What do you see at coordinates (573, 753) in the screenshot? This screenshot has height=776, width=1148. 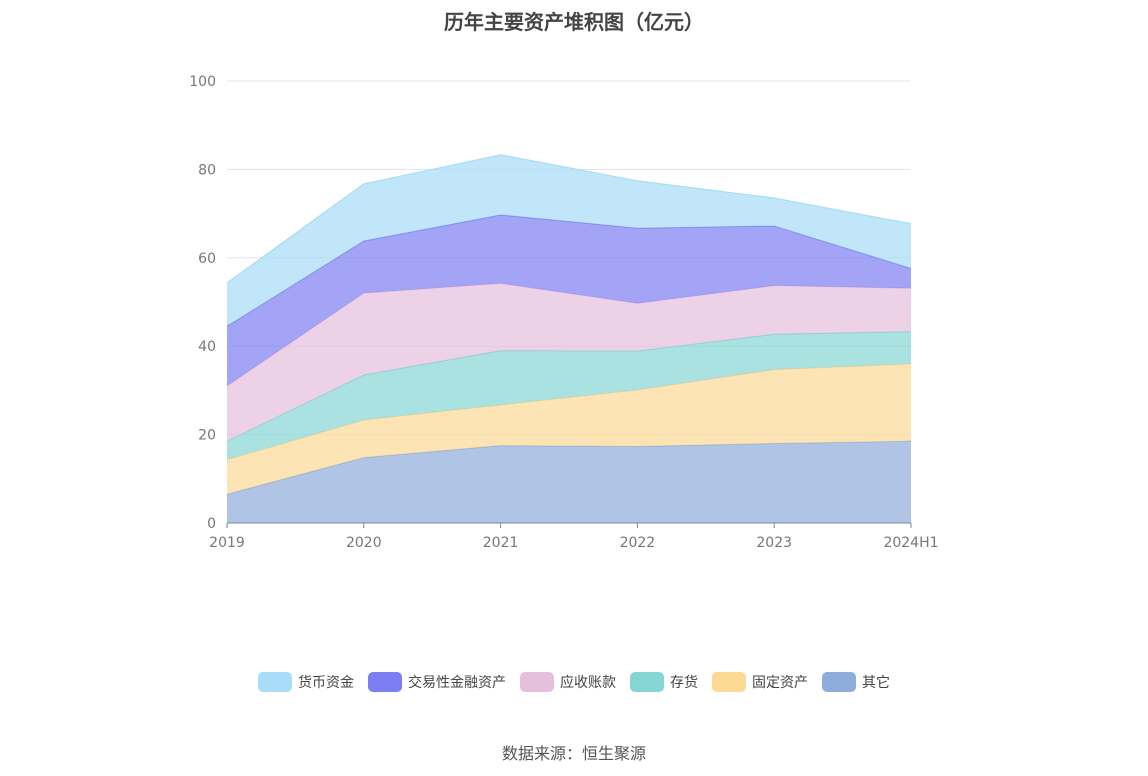 I see `data-source-note: 数据来源：恒生聚源` at bounding box center [573, 753].